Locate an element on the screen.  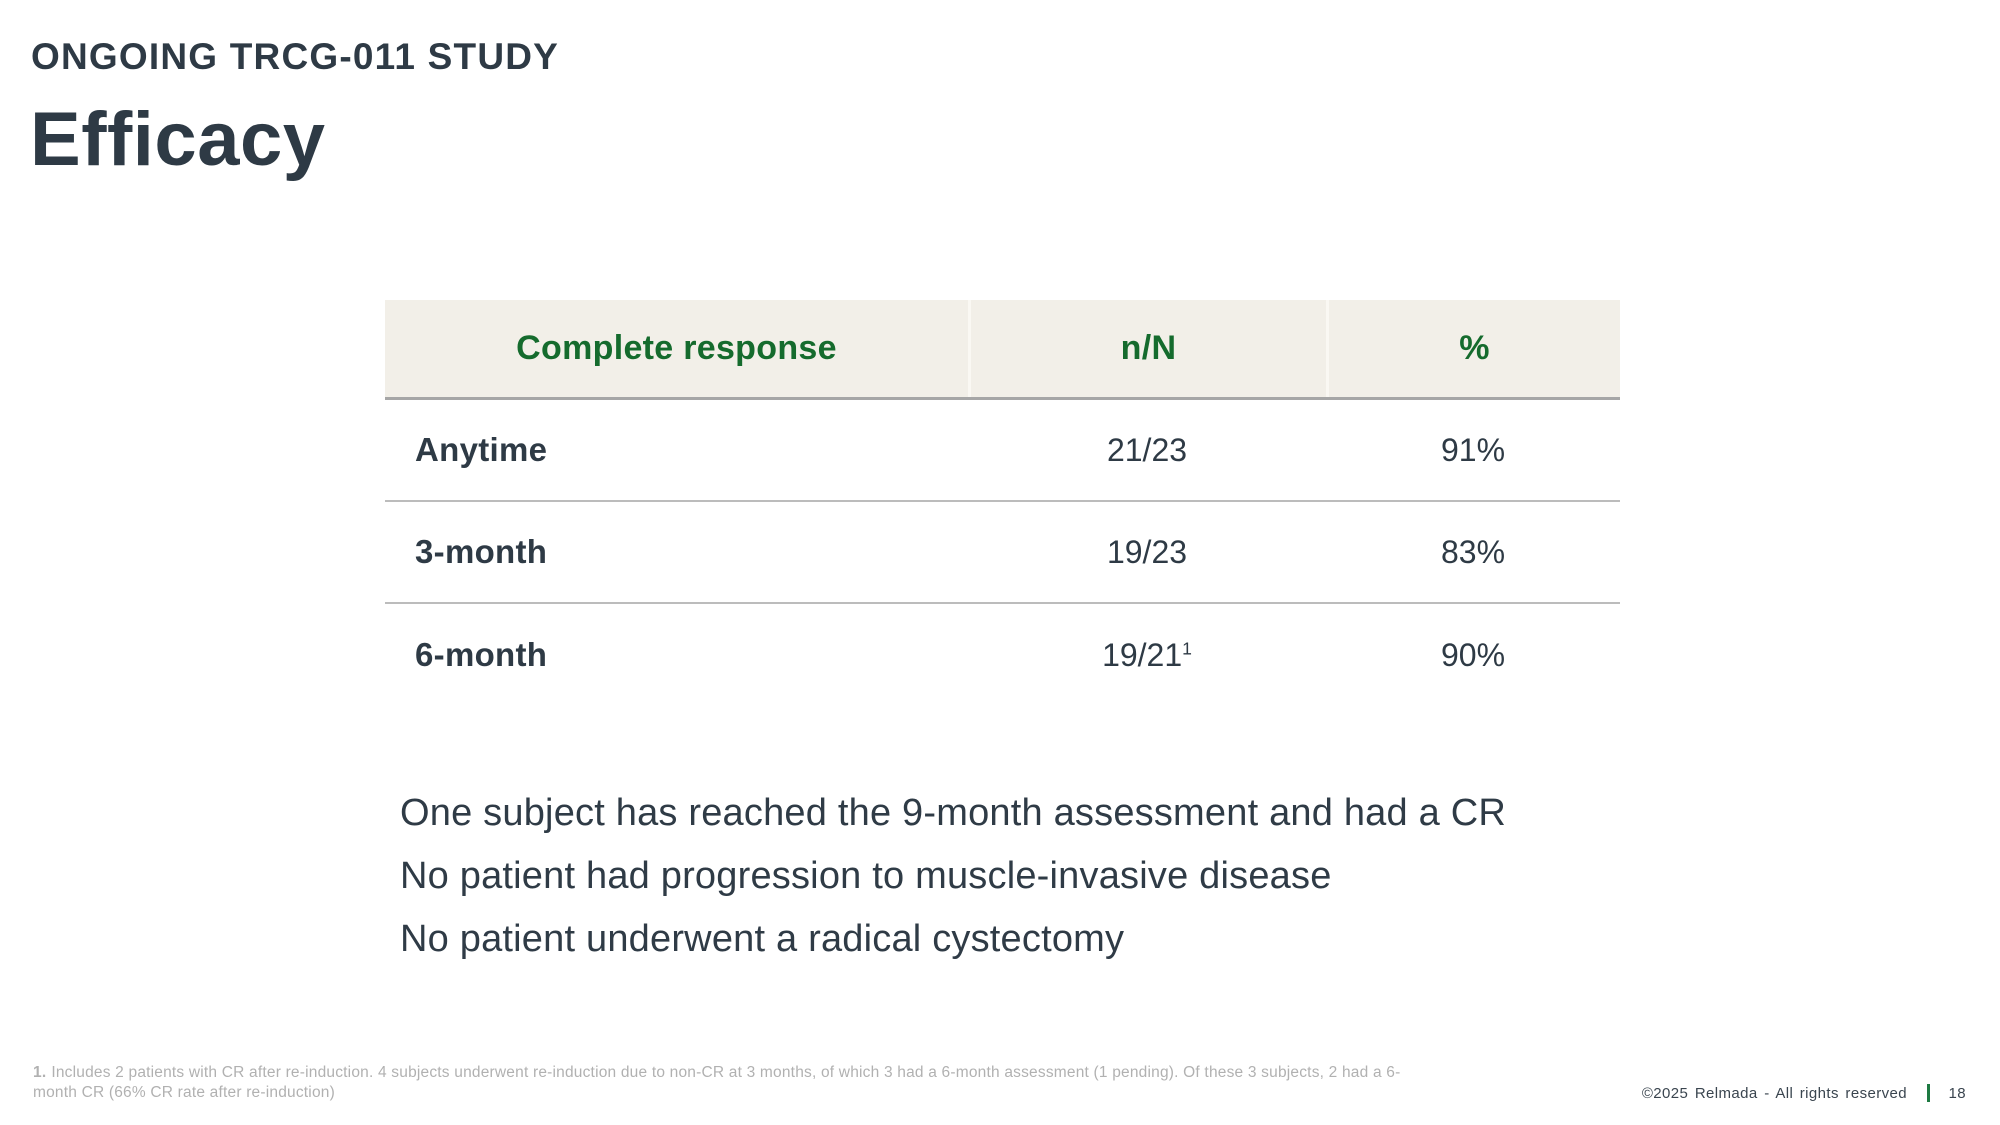
page-title: Efficacy is located at coordinates (178, 139).